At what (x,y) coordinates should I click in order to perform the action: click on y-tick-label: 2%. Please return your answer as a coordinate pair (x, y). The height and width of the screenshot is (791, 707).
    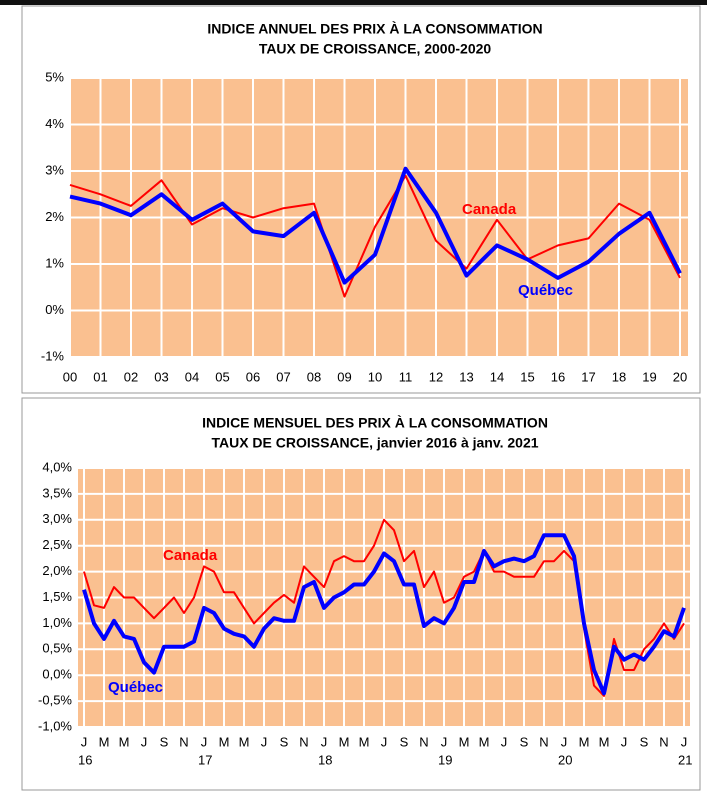
    Looking at the image, I should click on (54, 216).